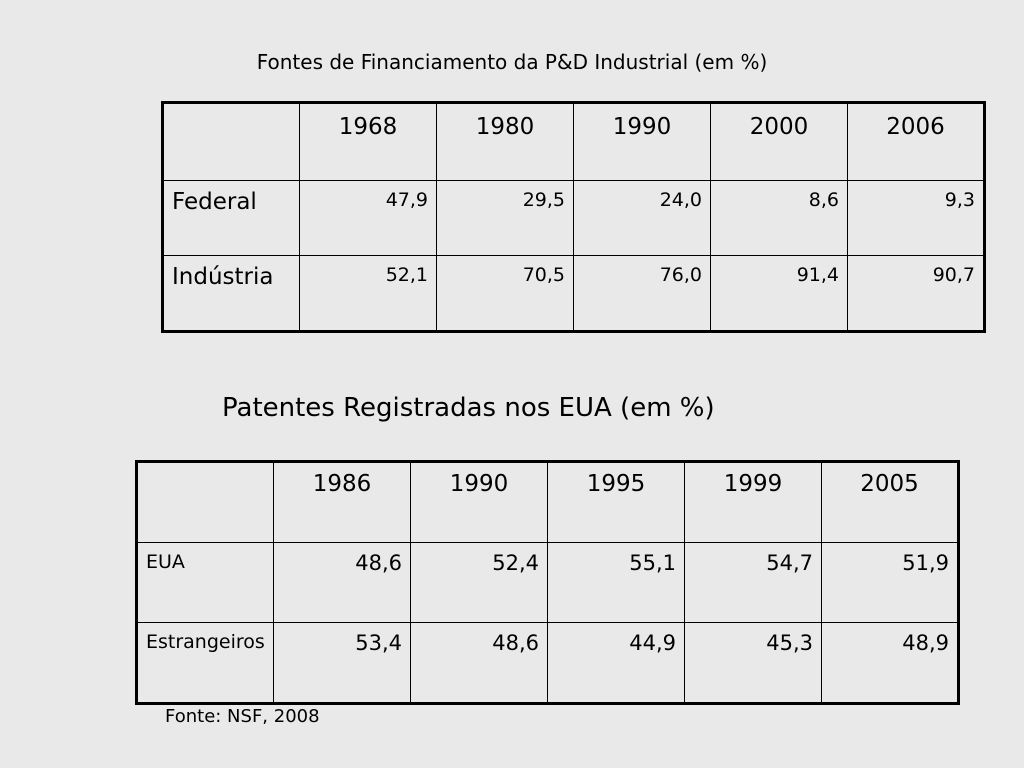 This screenshot has width=1024, height=768. I want to click on row-label: Estrangeiros, so click(205, 663).